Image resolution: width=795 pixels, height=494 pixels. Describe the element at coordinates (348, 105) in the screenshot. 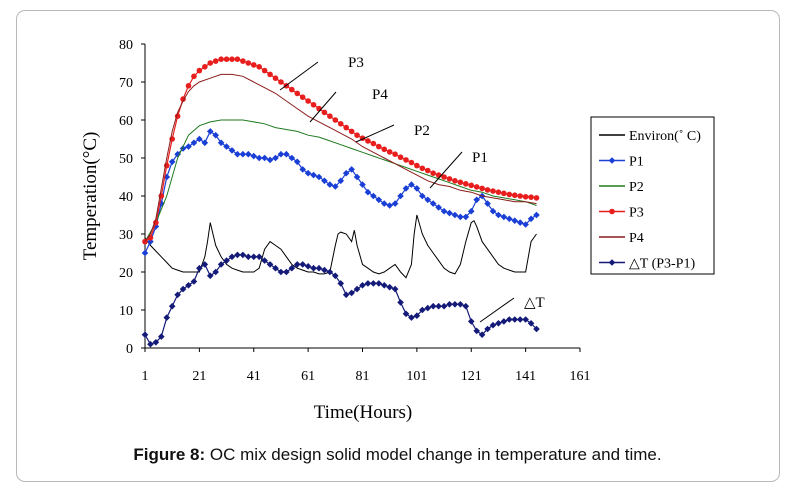

I see `annotation-1: P4` at that location.